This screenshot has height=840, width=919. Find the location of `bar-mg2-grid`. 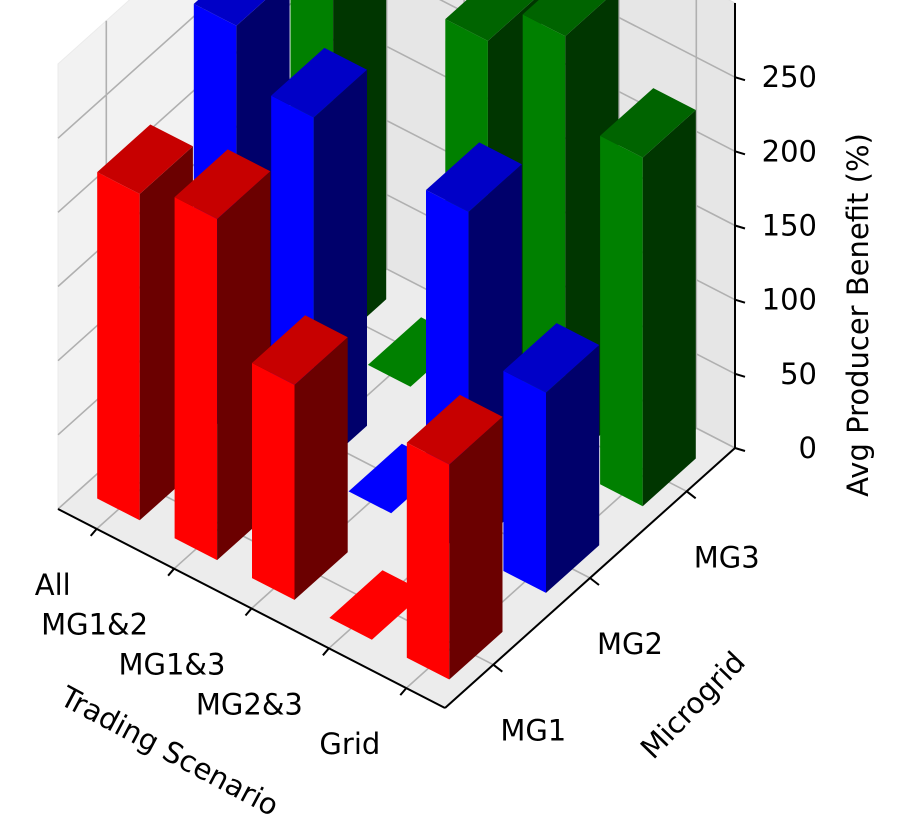

bar-mg2-grid is located at coordinates (551, 458).